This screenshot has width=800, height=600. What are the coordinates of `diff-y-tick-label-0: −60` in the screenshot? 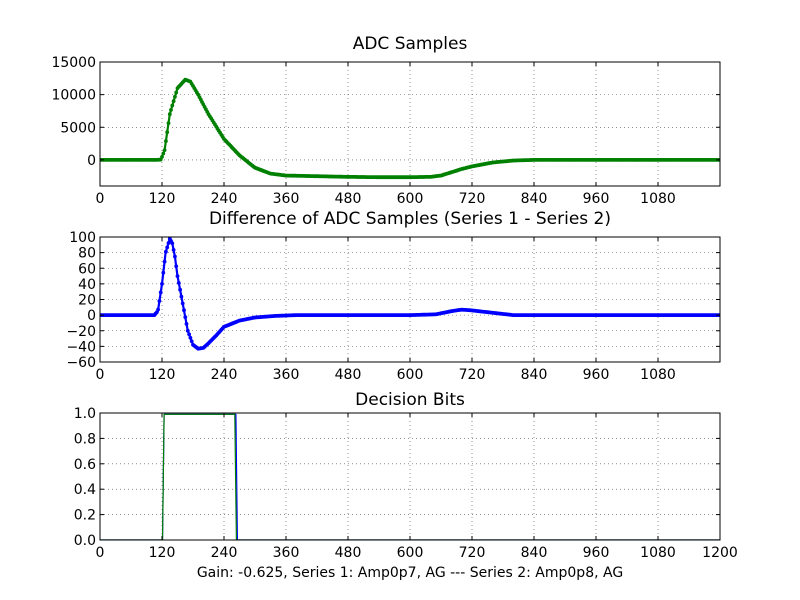 It's located at (81, 363).